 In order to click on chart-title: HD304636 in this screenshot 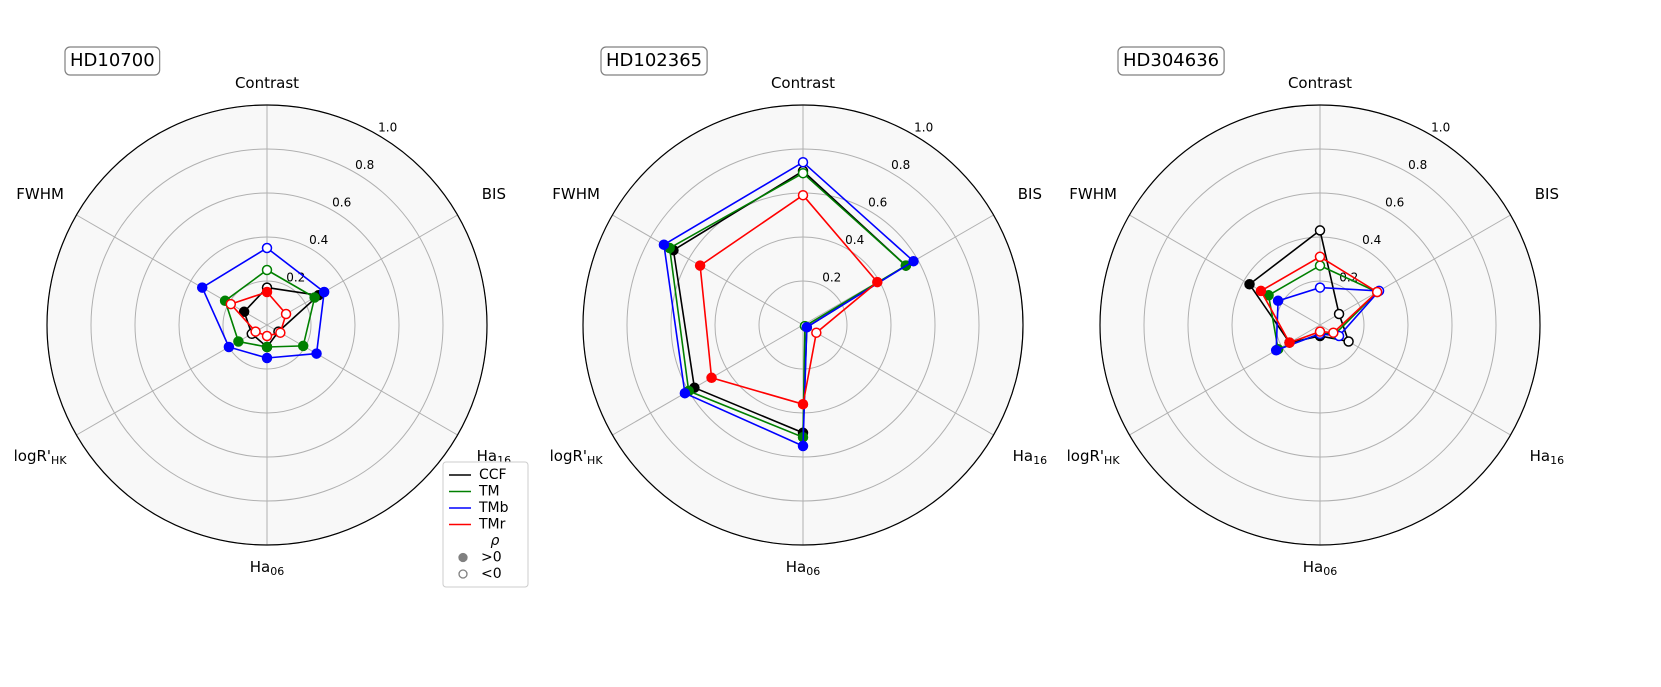, I will do `click(1171, 60)`.